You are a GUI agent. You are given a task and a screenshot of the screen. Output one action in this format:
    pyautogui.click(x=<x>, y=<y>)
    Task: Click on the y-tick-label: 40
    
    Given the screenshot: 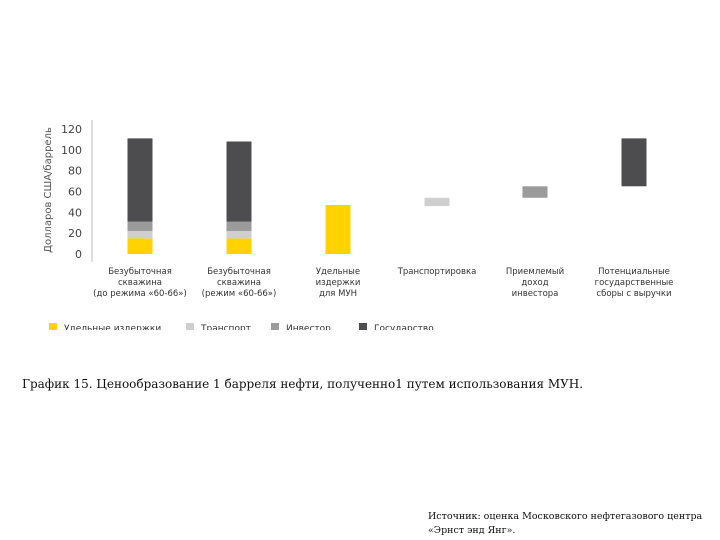 What is the action you would take?
    pyautogui.click(x=75, y=212)
    